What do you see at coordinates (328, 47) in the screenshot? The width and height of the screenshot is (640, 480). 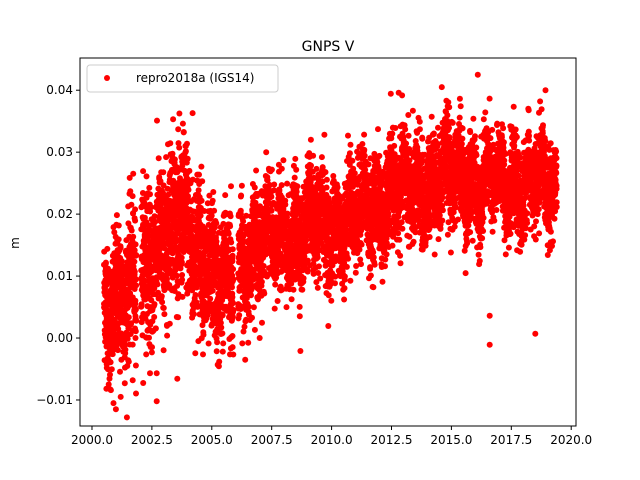 I see `chart-title: GNPS V` at bounding box center [328, 47].